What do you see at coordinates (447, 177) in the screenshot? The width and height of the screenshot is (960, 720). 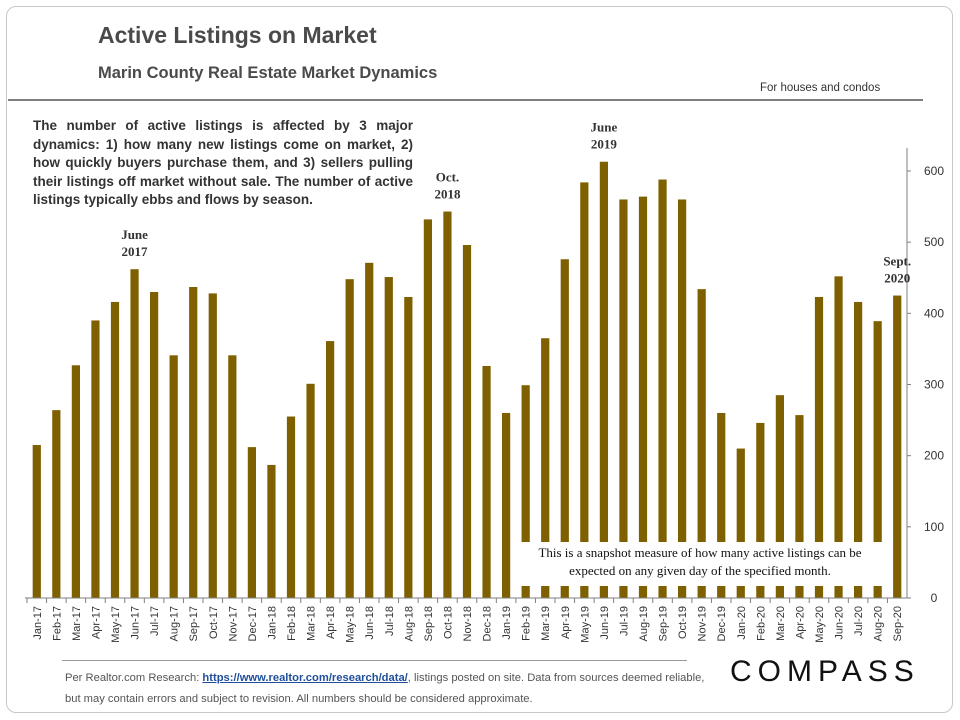 I see `annotation-label: Oct.` at bounding box center [447, 177].